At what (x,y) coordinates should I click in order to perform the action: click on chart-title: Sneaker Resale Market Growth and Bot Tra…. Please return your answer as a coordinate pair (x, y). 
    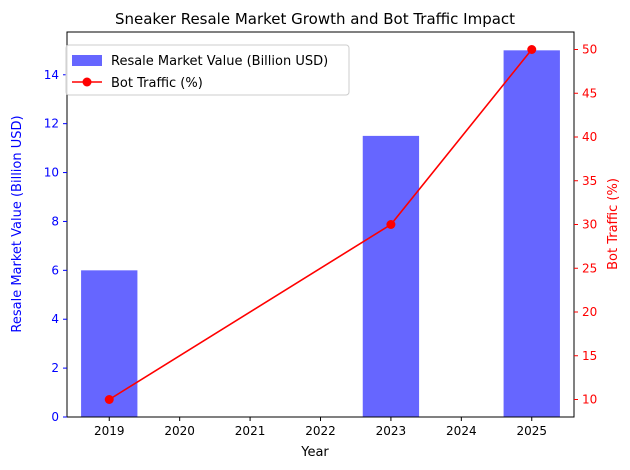
    Looking at the image, I should click on (315, 19).